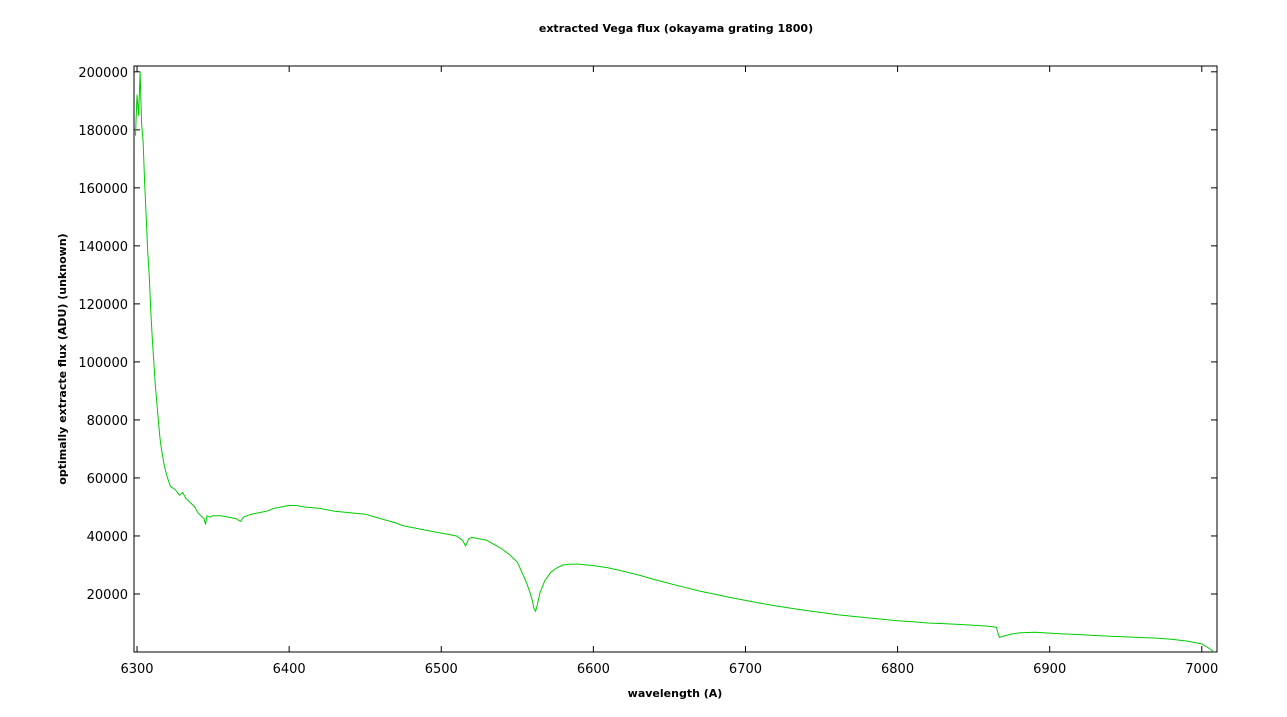 The image size is (1287, 717). Describe the element at coordinates (441, 669) in the screenshot. I see `x-tick-label: 6500` at that location.